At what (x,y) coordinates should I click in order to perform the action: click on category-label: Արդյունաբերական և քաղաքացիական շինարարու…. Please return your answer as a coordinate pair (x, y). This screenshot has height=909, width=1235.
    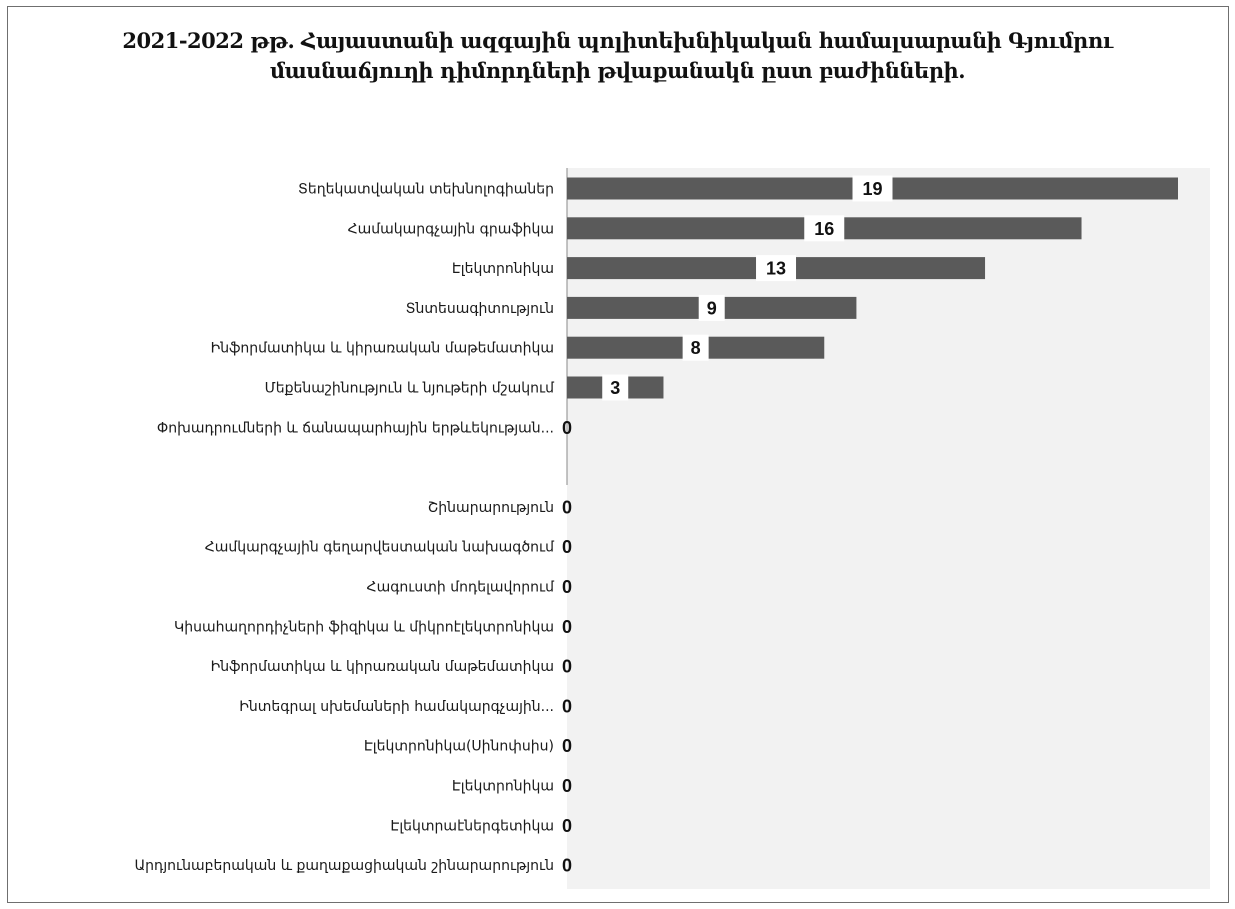
    Looking at the image, I should click on (344, 866).